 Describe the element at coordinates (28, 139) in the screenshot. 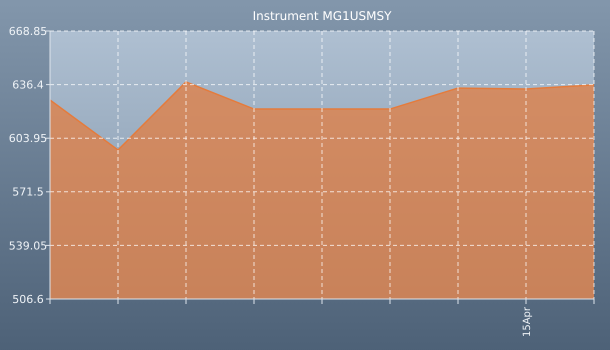

I see `y-tick-label: 603.95` at that location.